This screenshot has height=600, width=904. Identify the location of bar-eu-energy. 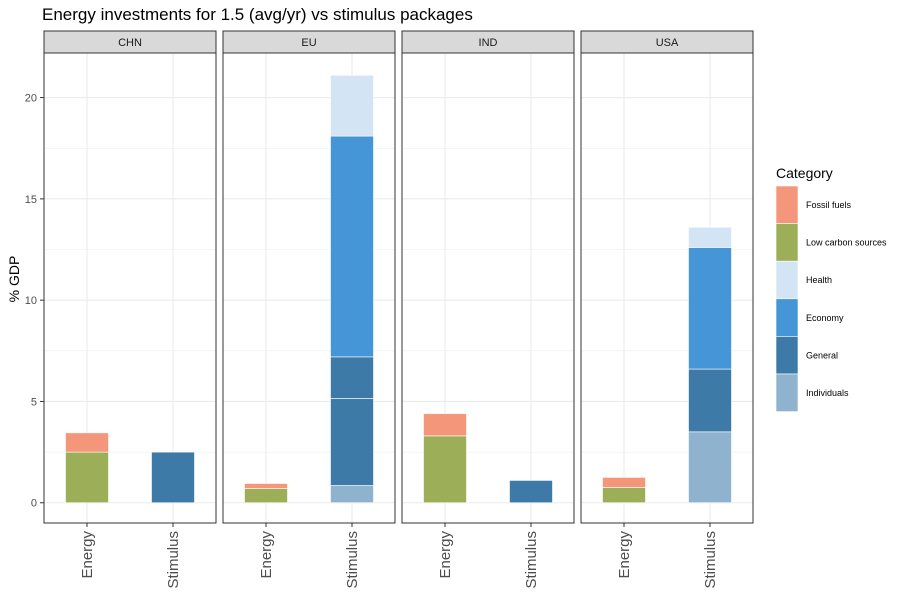
(266, 493).